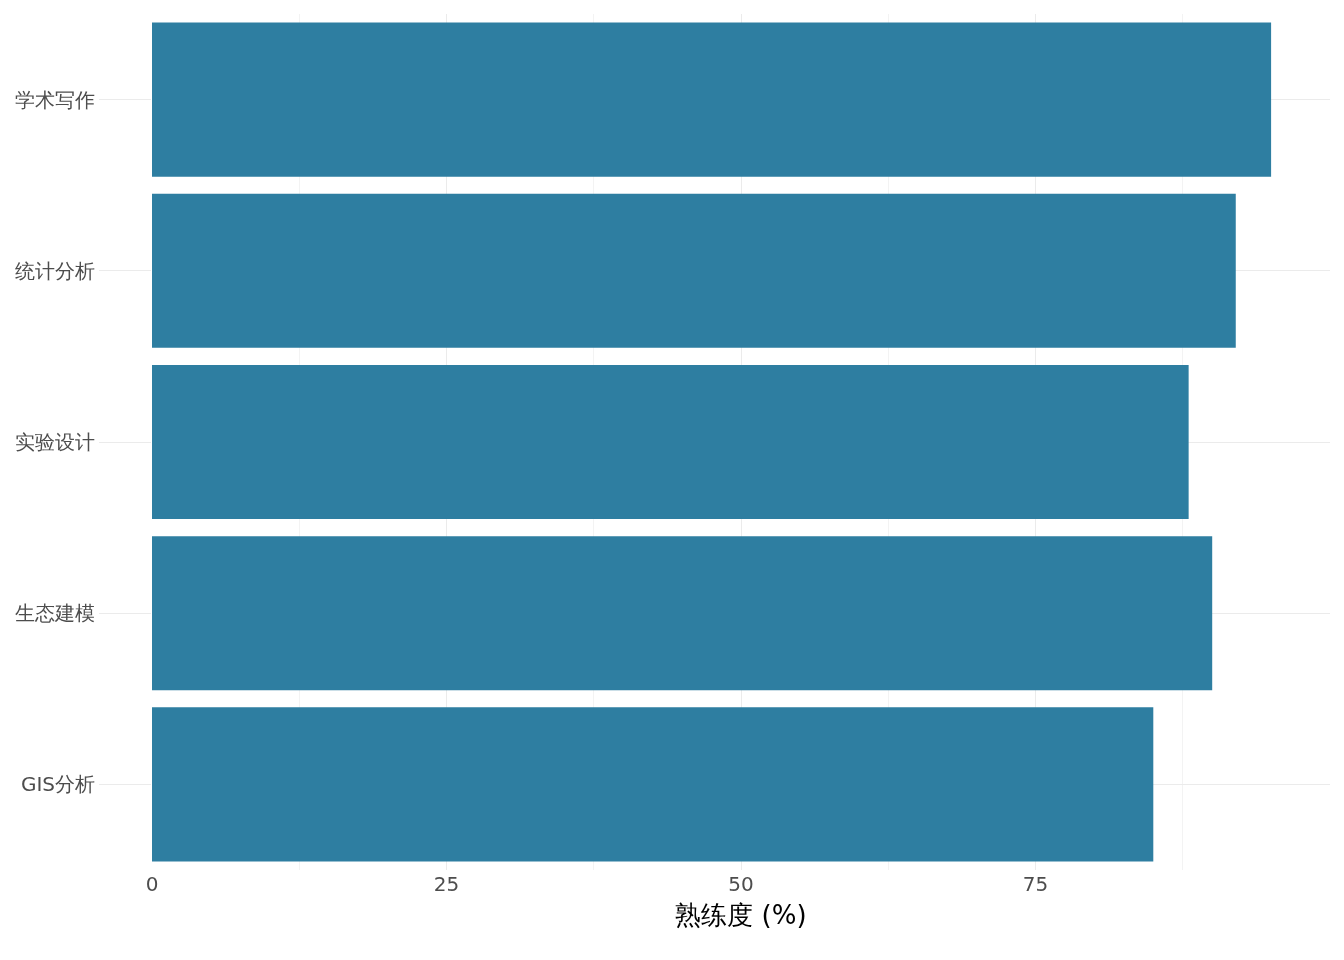 This screenshot has height=960, width=1344. What do you see at coordinates (55, 270) in the screenshot?
I see `y-tick-label: 统计分析` at bounding box center [55, 270].